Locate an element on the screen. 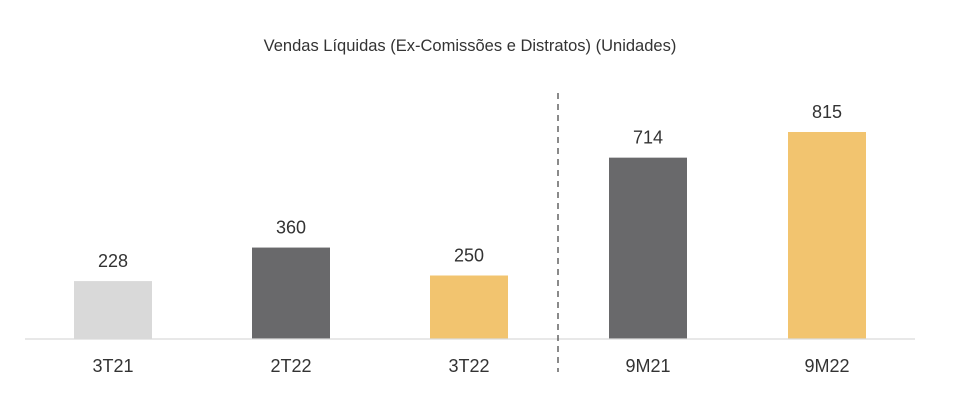 Image resolution: width=970 pixels, height=416 pixels. value-label-2t22: 360 is located at coordinates (291, 228).